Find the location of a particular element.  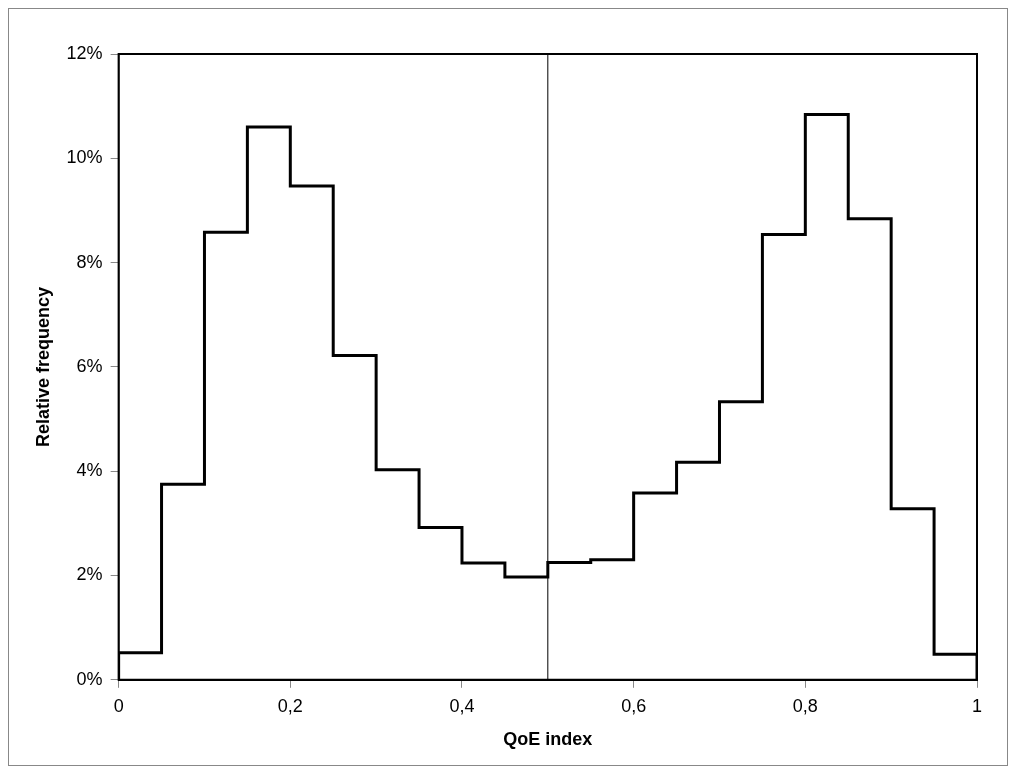

y-tick-label: 4% is located at coordinates (89, 470).